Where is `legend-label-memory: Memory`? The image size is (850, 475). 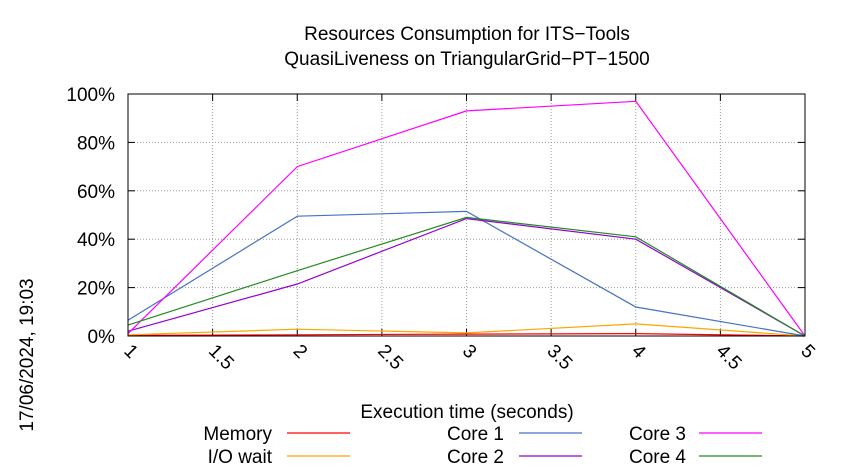 legend-label-memory: Memory is located at coordinates (237, 434).